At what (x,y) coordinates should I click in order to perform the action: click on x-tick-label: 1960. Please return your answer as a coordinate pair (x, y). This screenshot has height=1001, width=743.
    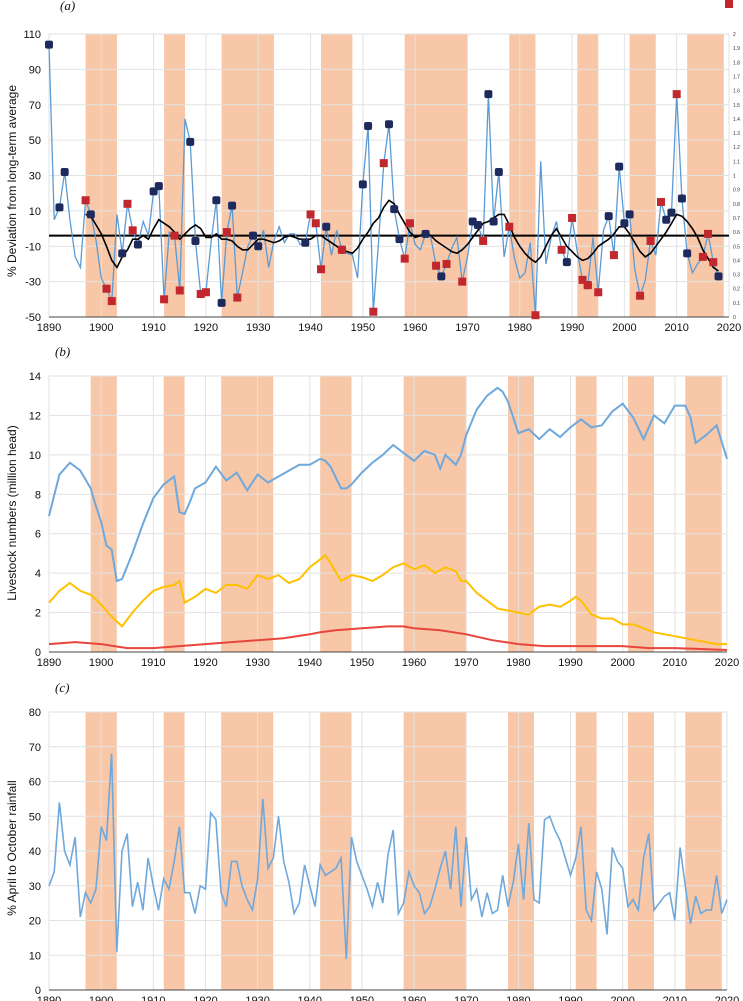
    Looking at the image, I should click on (414, 998).